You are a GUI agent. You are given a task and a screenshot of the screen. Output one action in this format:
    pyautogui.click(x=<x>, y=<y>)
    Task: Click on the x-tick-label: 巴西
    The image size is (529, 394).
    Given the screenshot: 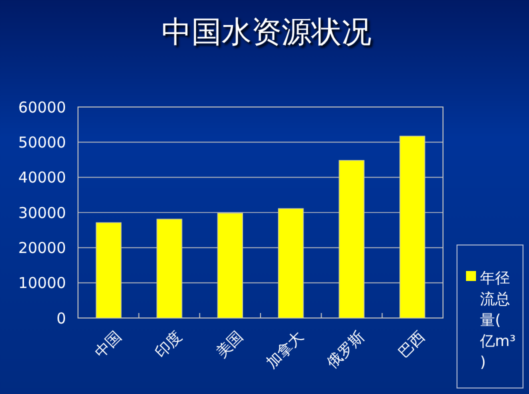 What is the action you would take?
    pyautogui.click(x=411, y=345)
    